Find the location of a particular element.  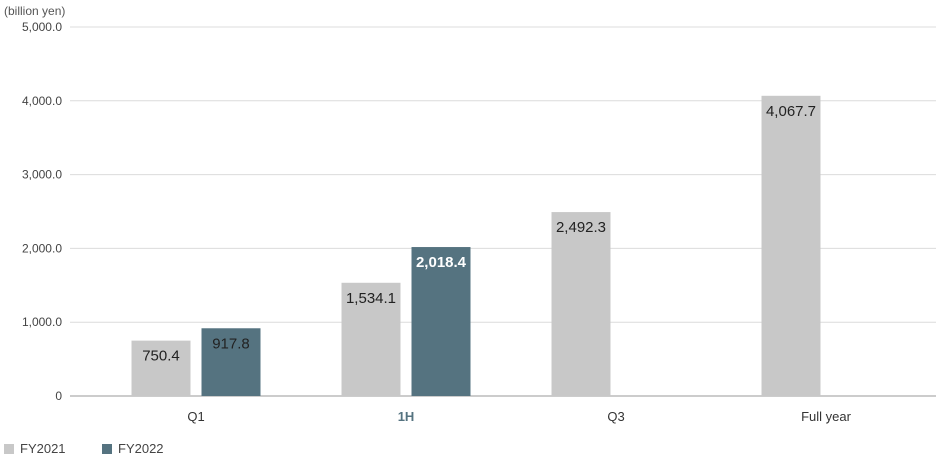

data-label: 2,018.4 is located at coordinates (441, 262).